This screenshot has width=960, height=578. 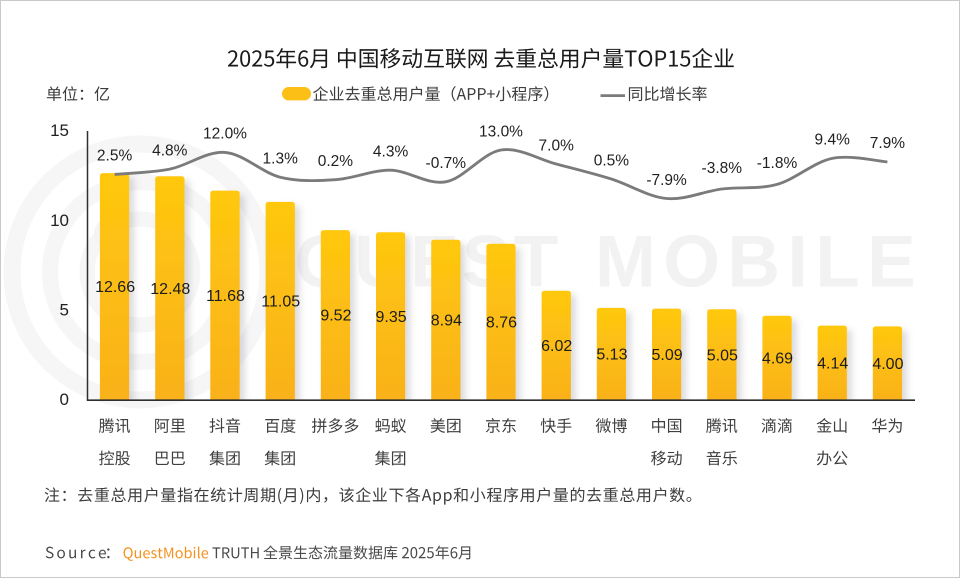 I want to click on svg-text: 5.09, so click(x=667, y=355).